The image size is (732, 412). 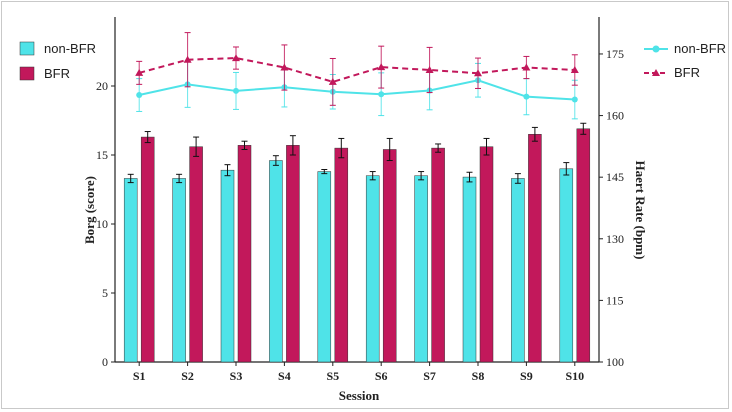 What do you see at coordinates (139, 376) in the screenshot?
I see `x-tick-label: S1` at bounding box center [139, 376].